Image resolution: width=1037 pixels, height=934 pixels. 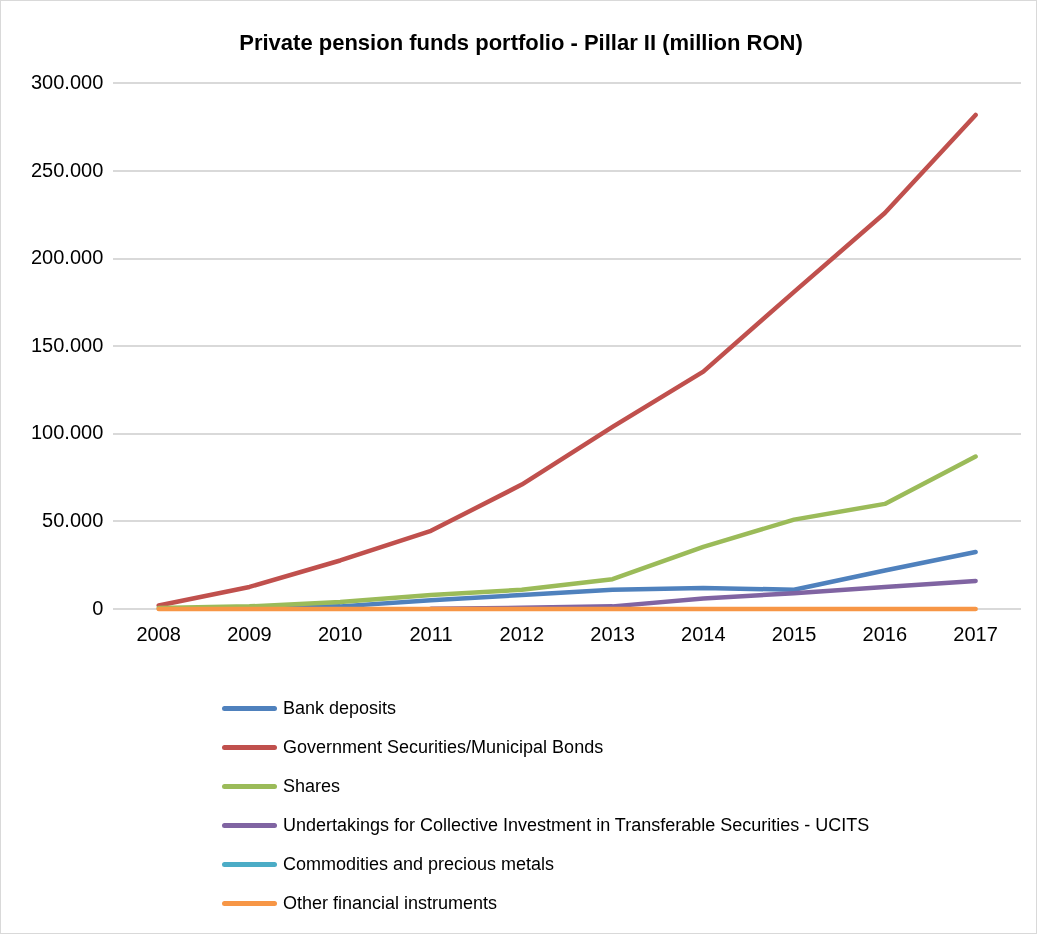 What do you see at coordinates (431, 633) in the screenshot?
I see `x-tick-label: 2011` at bounding box center [431, 633].